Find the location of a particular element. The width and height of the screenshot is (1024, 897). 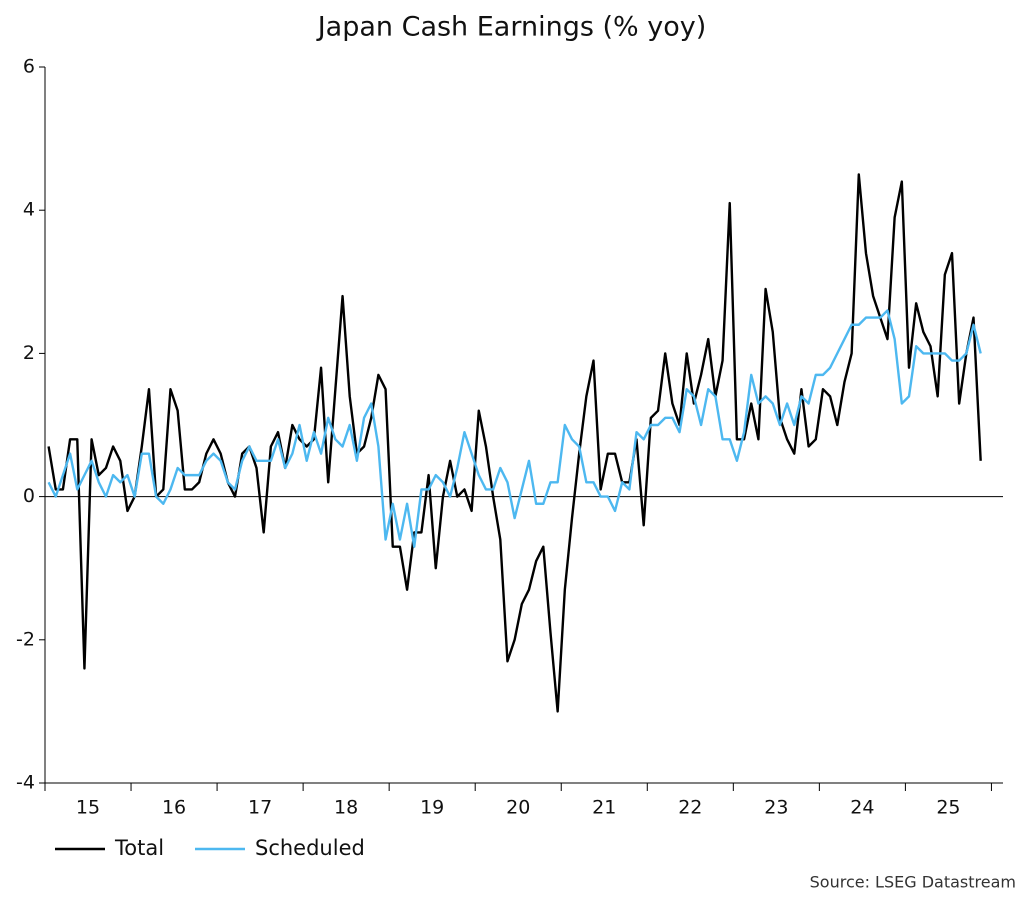

x-tick-label: 19 is located at coordinates (432, 808).